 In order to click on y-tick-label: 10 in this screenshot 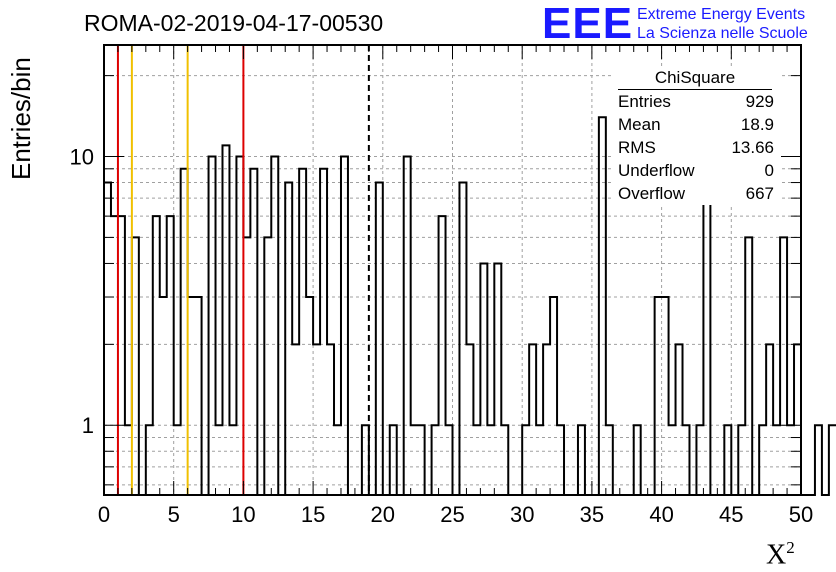, I will do `click(82, 157)`.